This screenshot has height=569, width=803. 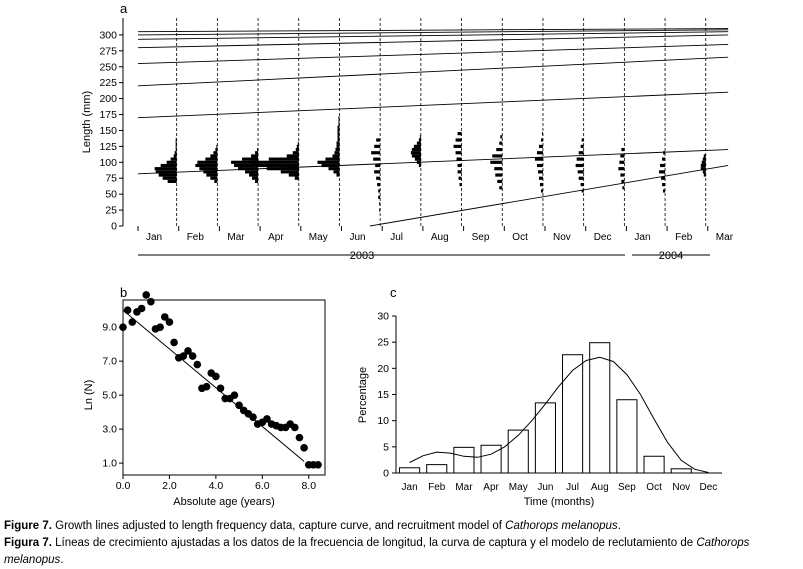 What do you see at coordinates (386, 474) in the screenshot?
I see `y-tick-label-c: 0` at bounding box center [386, 474].